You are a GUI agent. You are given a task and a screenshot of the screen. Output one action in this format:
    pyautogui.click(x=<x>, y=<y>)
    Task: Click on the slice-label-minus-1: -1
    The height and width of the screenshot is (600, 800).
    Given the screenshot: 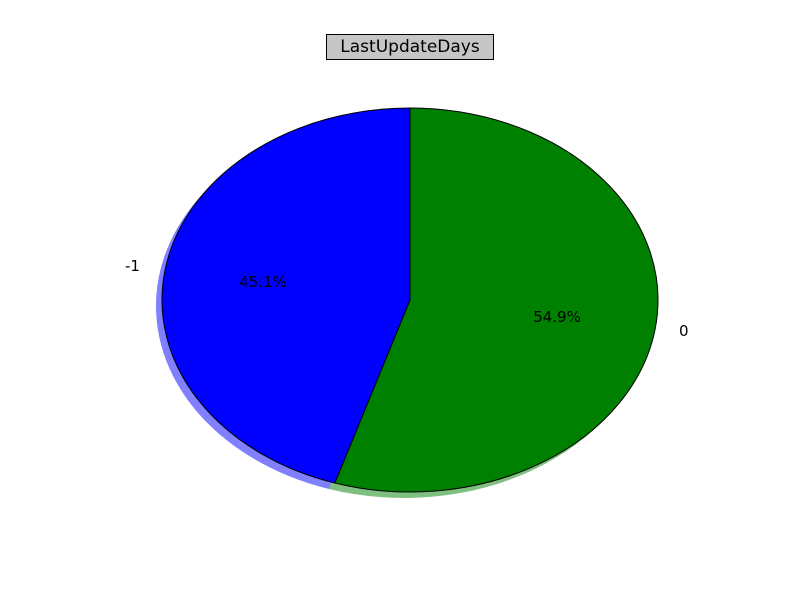 What is the action you would take?
    pyautogui.click(x=132, y=266)
    